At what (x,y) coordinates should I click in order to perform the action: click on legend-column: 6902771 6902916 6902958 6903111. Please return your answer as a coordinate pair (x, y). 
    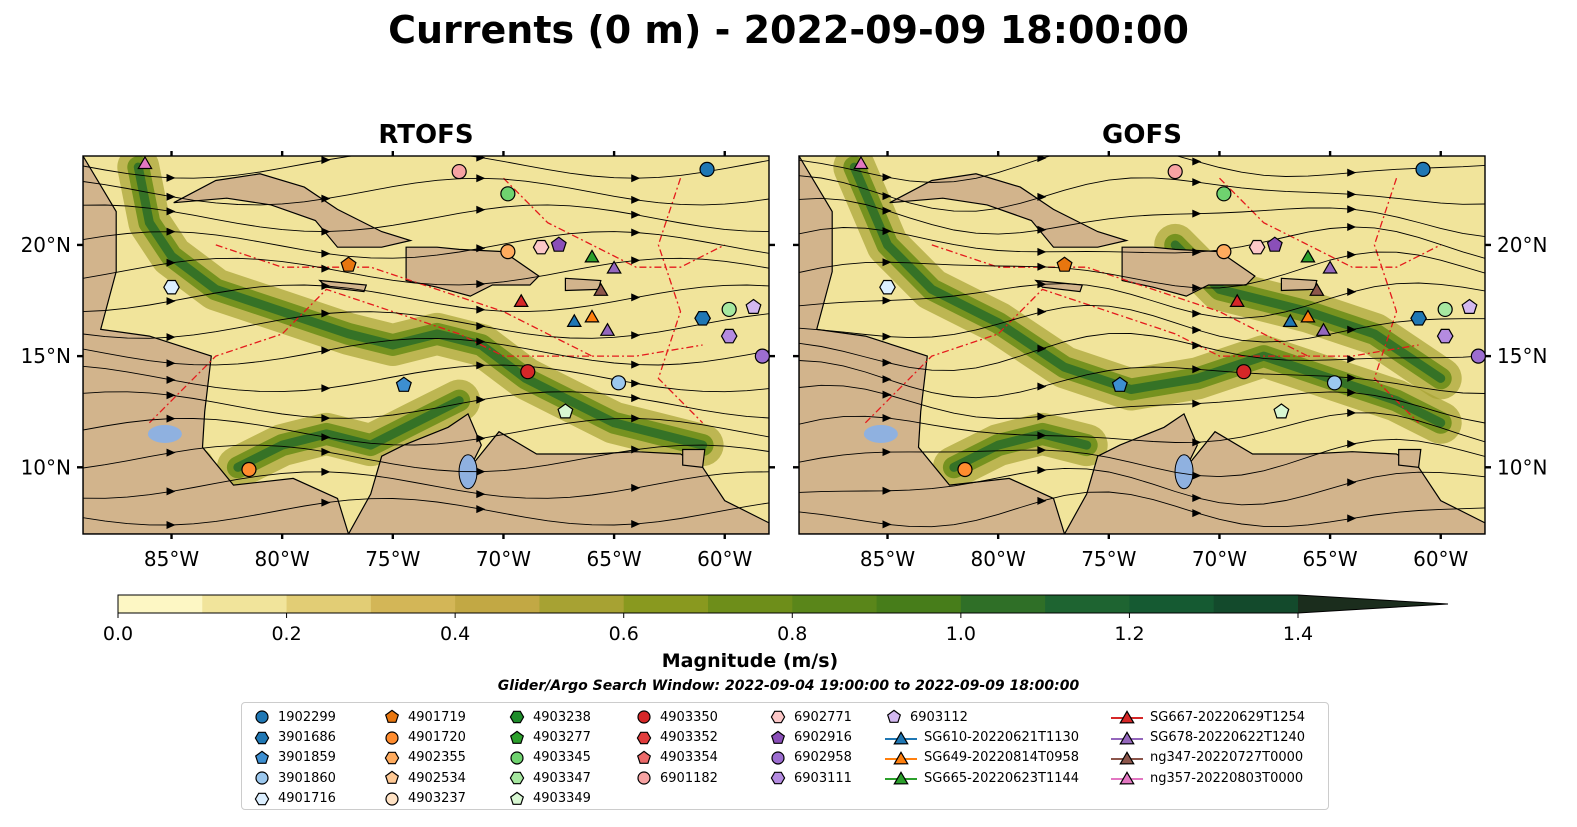
    Looking at the image, I should click on (810, 748).